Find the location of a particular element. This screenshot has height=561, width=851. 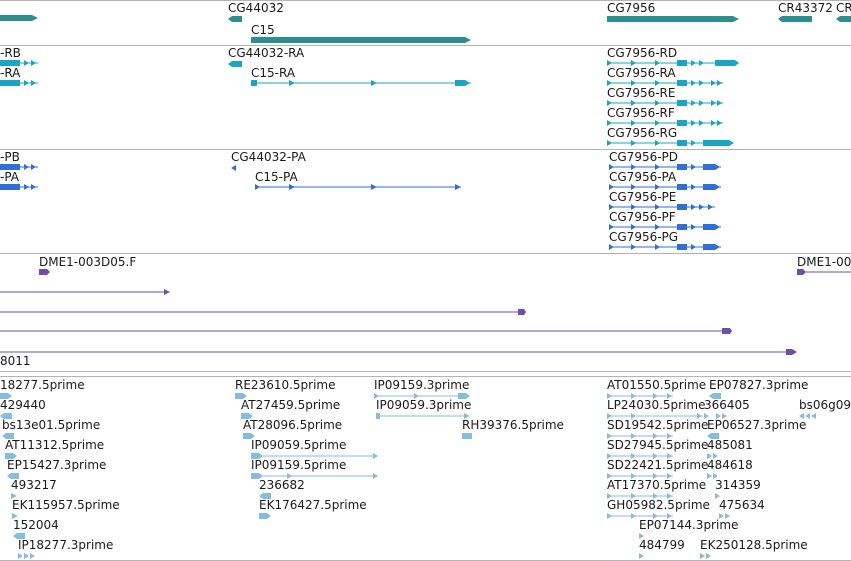

protein-label-cg7956-pd: CG7956-PD is located at coordinates (644, 157).